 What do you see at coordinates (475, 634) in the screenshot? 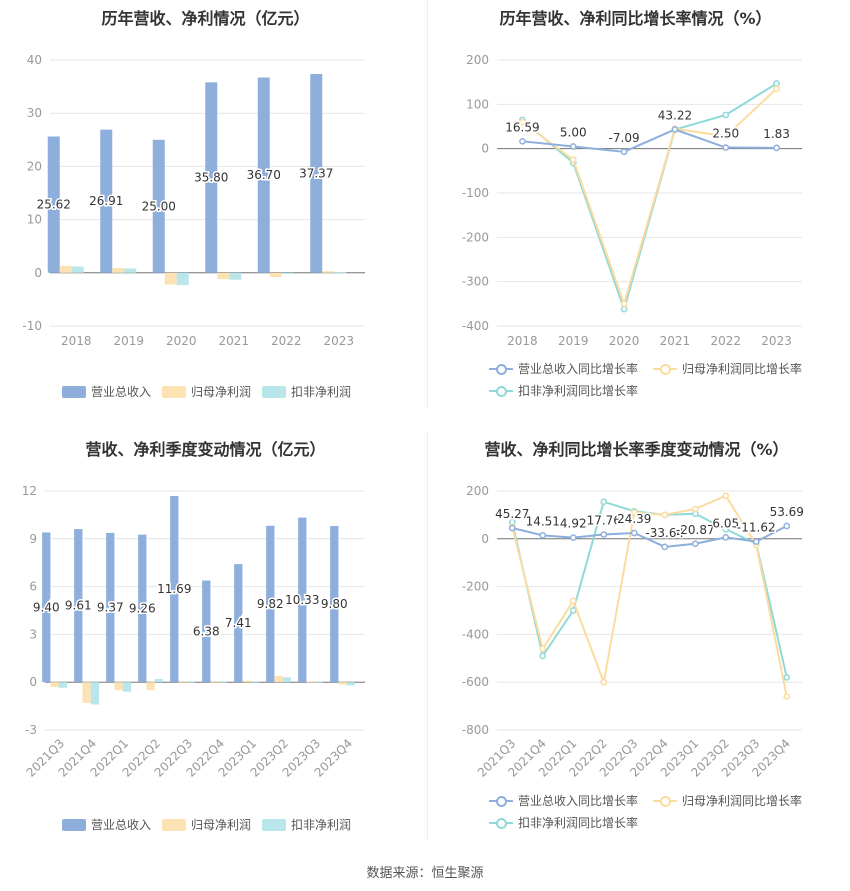
I see `y-tick-label: -400` at bounding box center [475, 634].